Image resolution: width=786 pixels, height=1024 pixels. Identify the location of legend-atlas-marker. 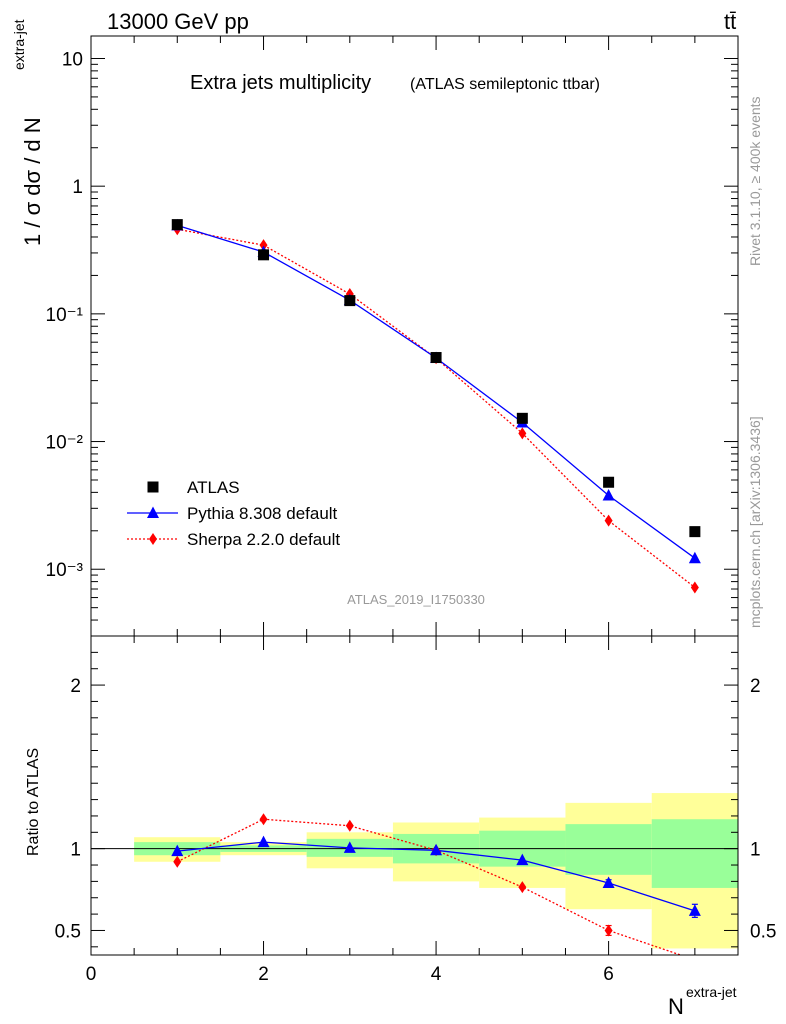
(153, 487).